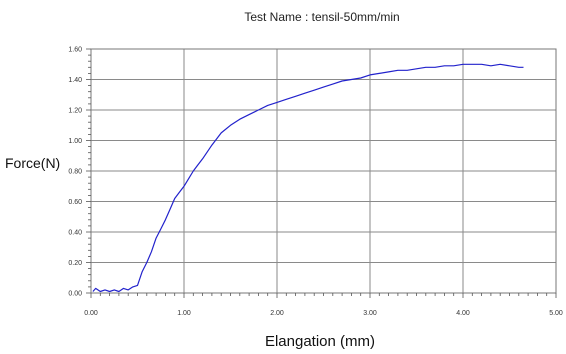 The height and width of the screenshot is (354, 566). Describe the element at coordinates (32, 163) in the screenshot. I see `y-axis-label: Force(N)` at that location.